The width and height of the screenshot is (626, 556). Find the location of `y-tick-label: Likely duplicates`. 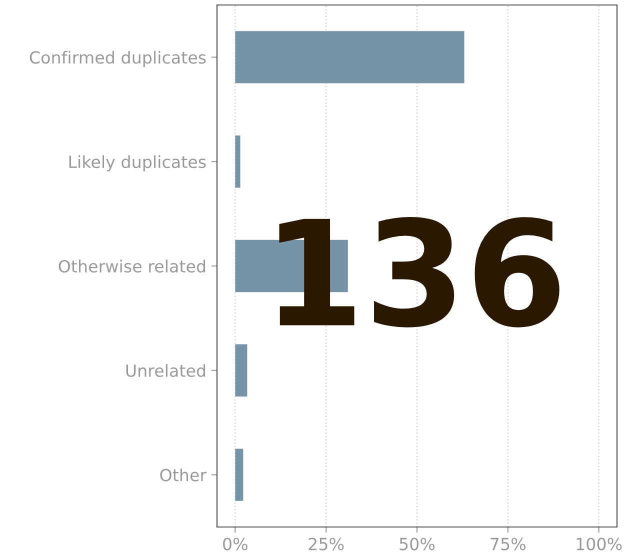

y-tick-label: Likely duplicates is located at coordinates (137, 163).